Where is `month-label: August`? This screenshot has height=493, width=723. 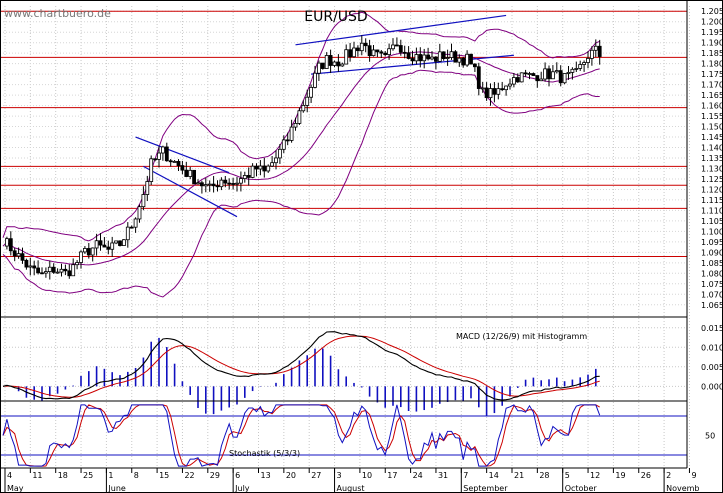
month-label: August is located at coordinates (351, 488).